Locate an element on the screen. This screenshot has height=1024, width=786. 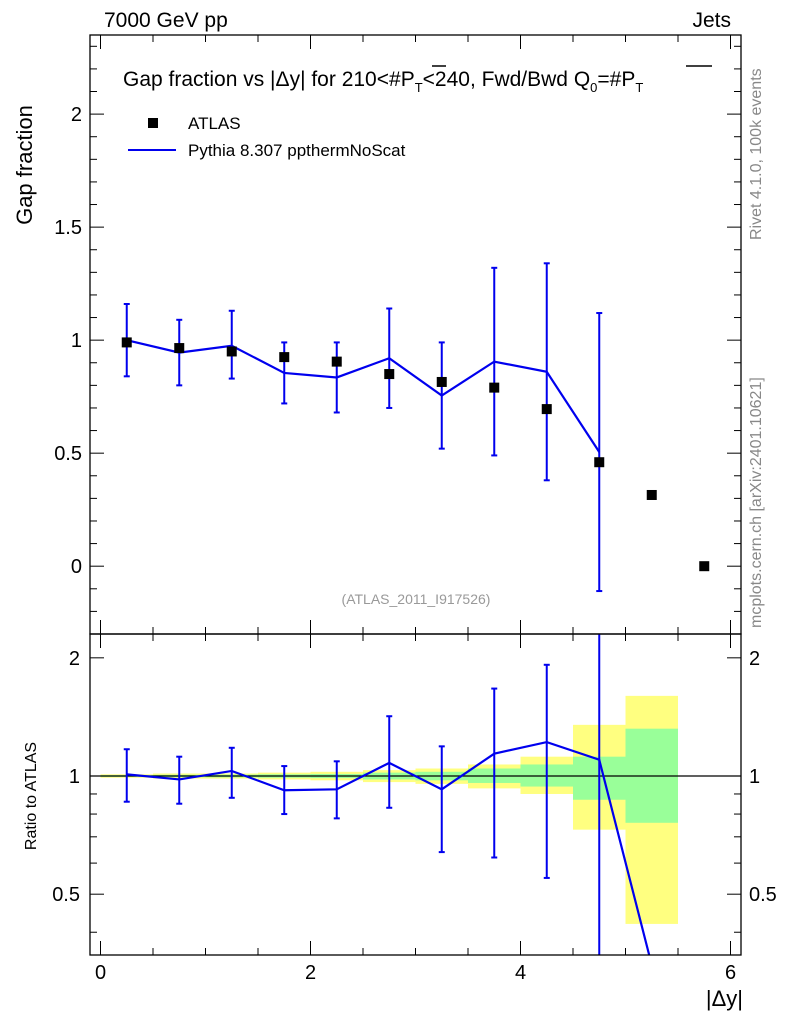
xlabel-delta: Δ is located at coordinates (719, 998).